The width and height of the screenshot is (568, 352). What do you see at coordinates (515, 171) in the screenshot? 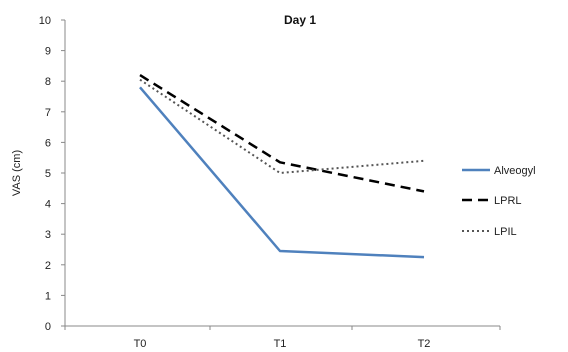
I see `legend-label-alveogyl: Alveogyl` at bounding box center [515, 171].